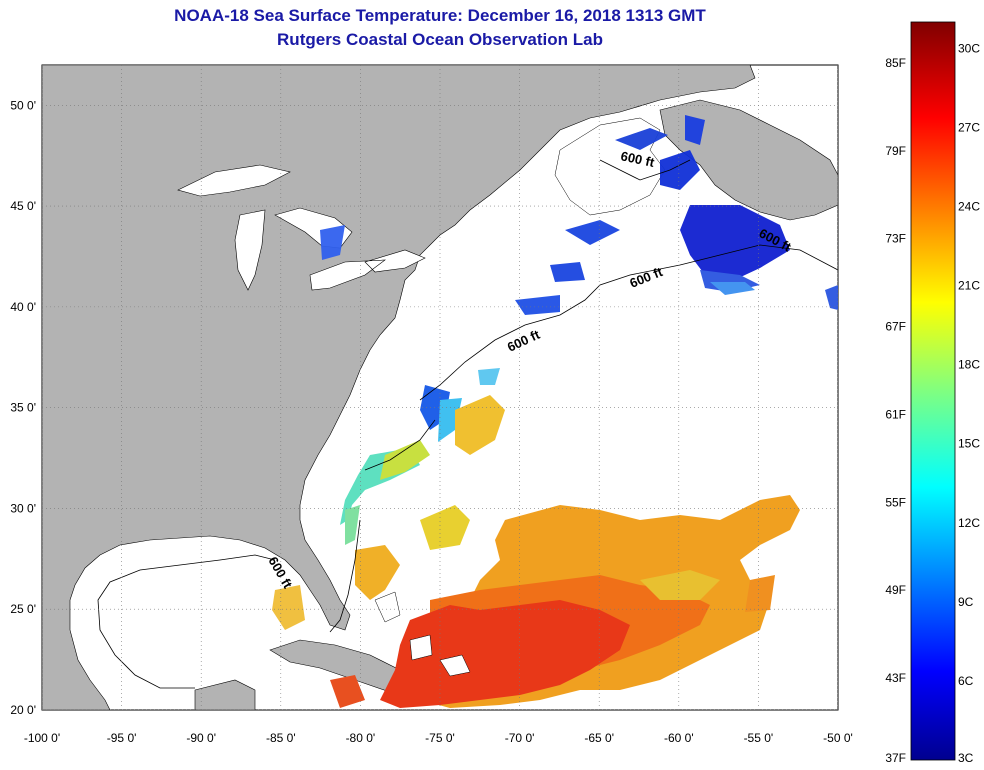 The width and height of the screenshot is (984, 770). What do you see at coordinates (895, 758) in the screenshot?
I see `colorbar-fahrenheit-label: 37F` at bounding box center [895, 758].